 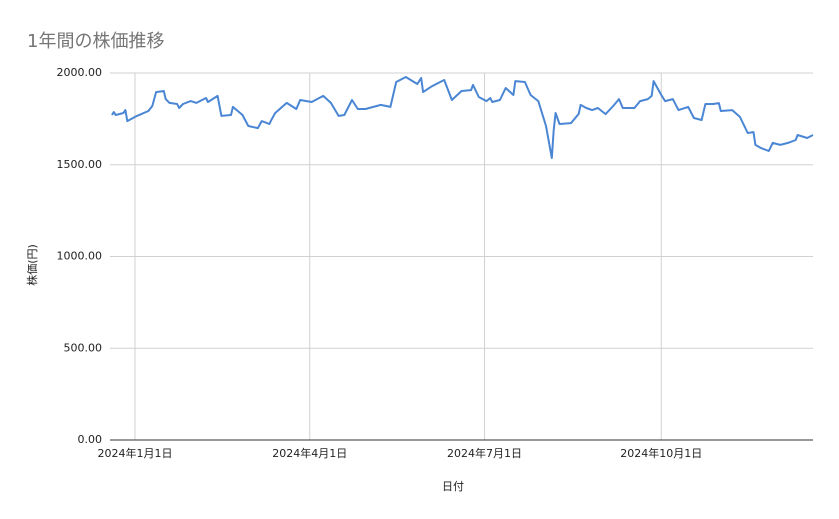 What do you see at coordinates (80, 256) in the screenshot?
I see `y-tick-label: 1000.00` at bounding box center [80, 256].